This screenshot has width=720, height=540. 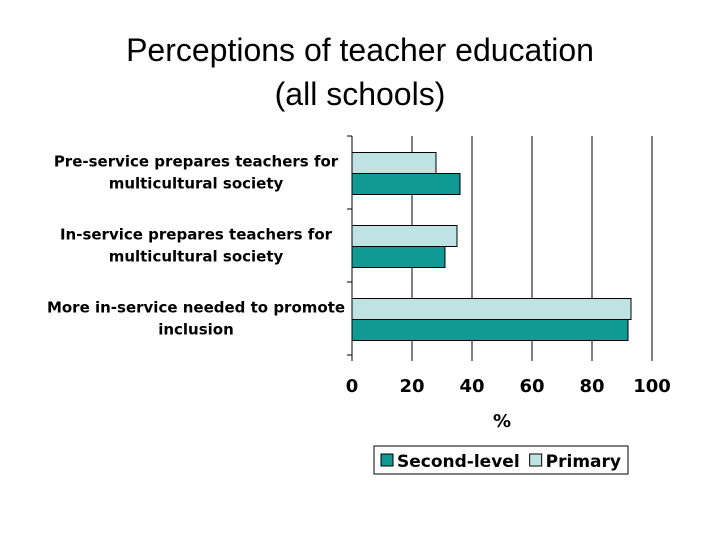 What do you see at coordinates (531, 386) in the screenshot?
I see `x-tick-label: 60` at bounding box center [531, 386].